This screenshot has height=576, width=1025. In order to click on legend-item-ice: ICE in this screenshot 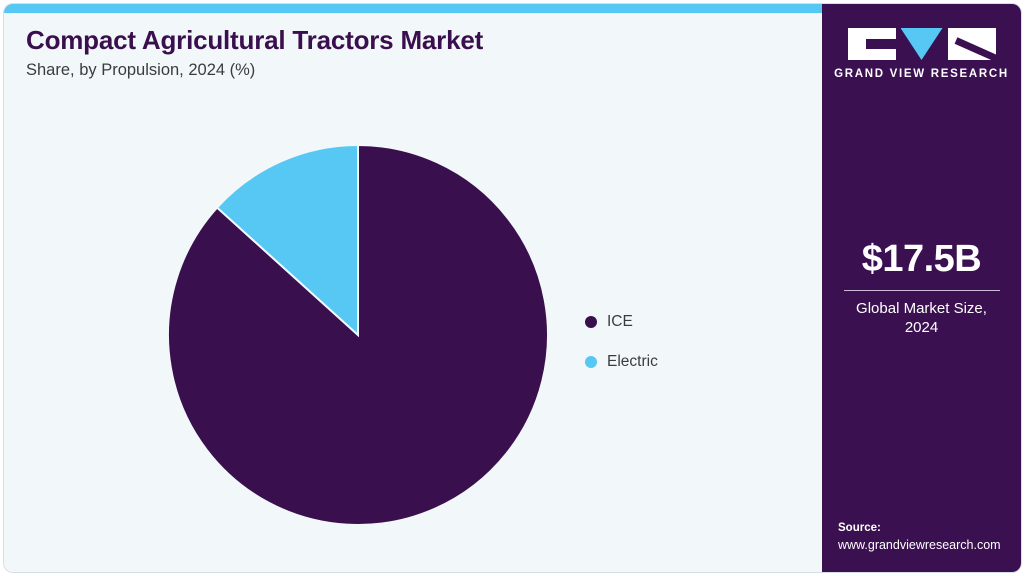, I will do `click(621, 322)`.